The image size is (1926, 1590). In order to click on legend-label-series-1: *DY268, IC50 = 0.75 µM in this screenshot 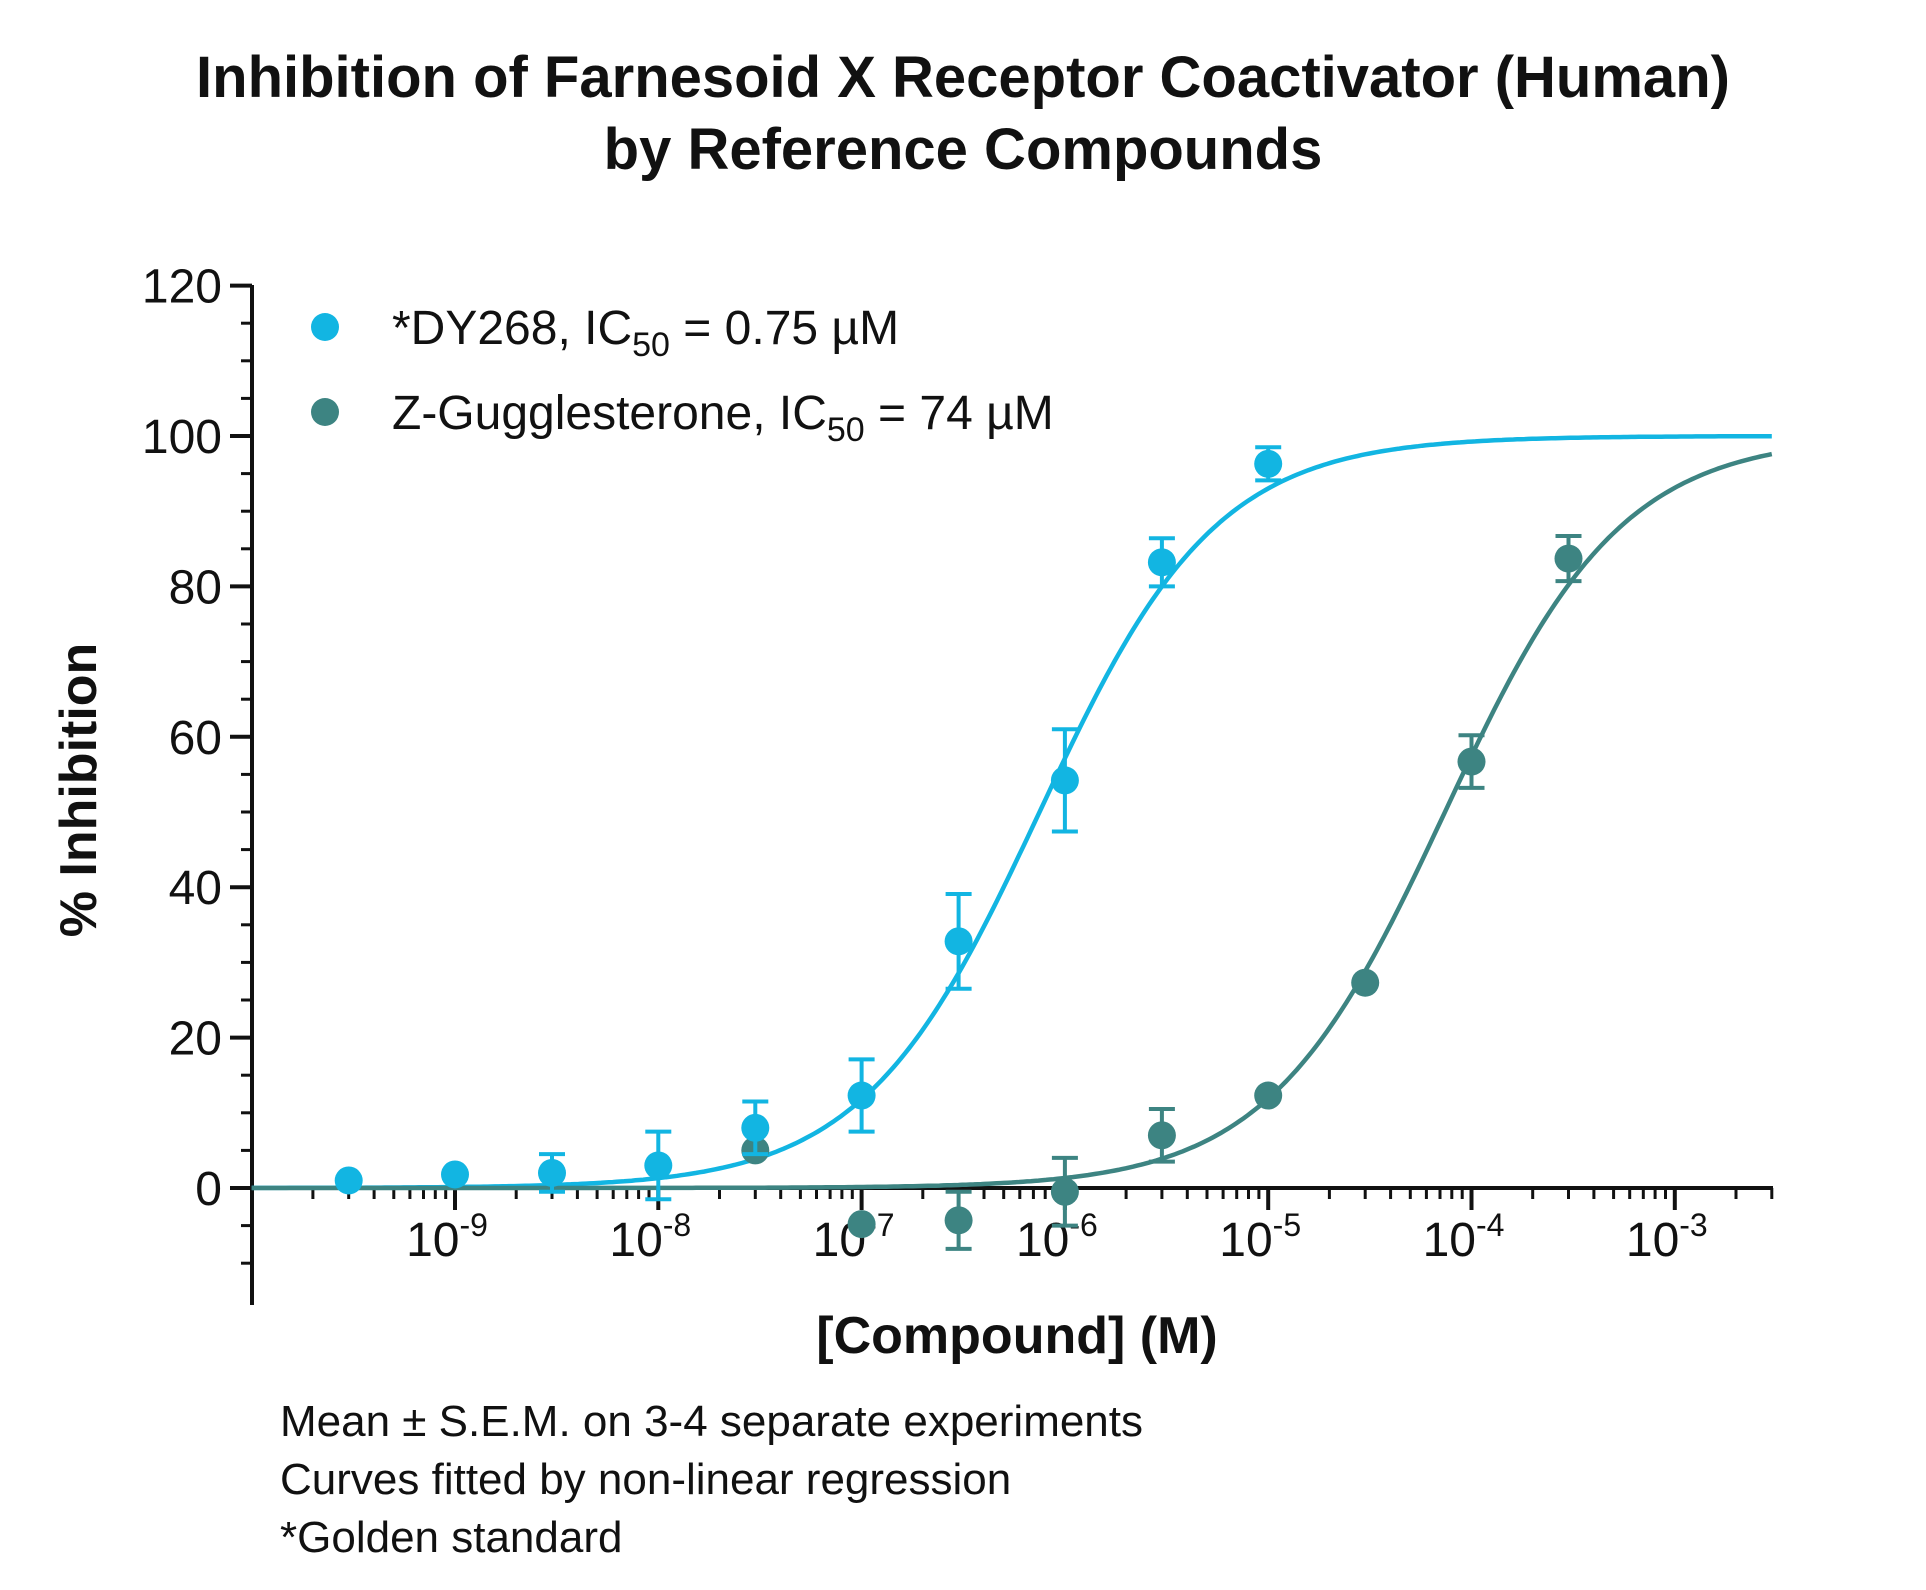, I will do `click(645, 333)`.